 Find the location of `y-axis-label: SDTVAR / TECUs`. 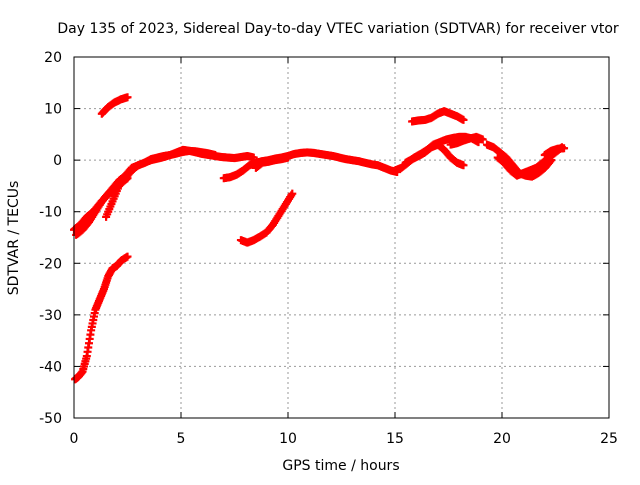

y-axis-label: SDTVAR / TECUs is located at coordinates (14, 238).